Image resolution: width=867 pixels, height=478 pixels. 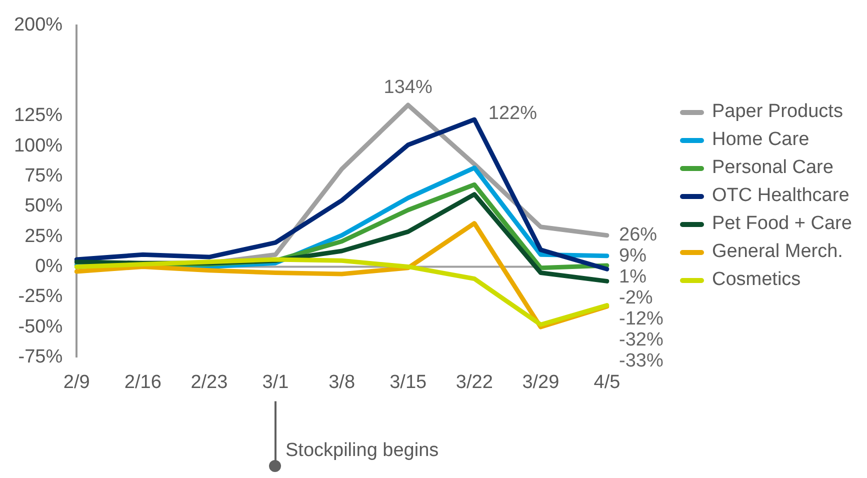 What do you see at coordinates (40, 357) in the screenshot?
I see `y-tick-label: -75%` at bounding box center [40, 357].